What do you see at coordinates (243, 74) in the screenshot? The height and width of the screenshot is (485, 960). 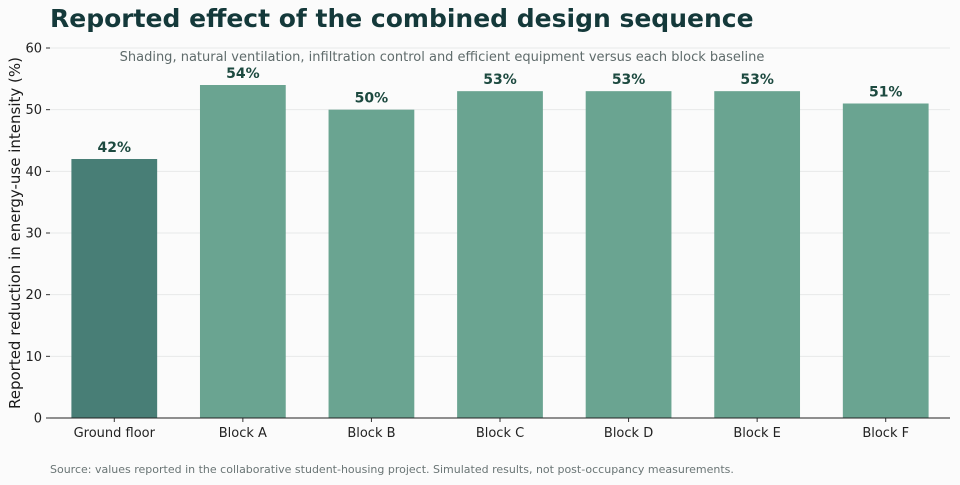 I see `data-label: 54%` at bounding box center [243, 74].